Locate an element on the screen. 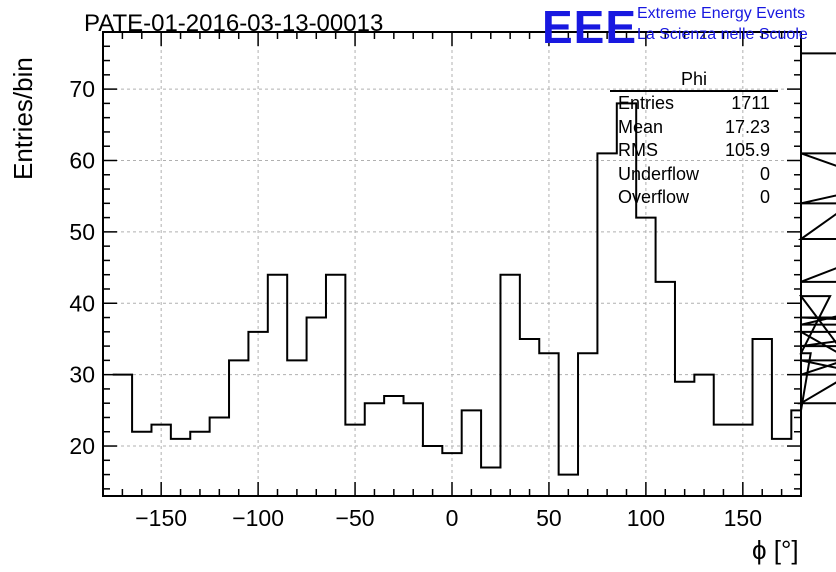  x-tick-label: −100 is located at coordinates (258, 518).